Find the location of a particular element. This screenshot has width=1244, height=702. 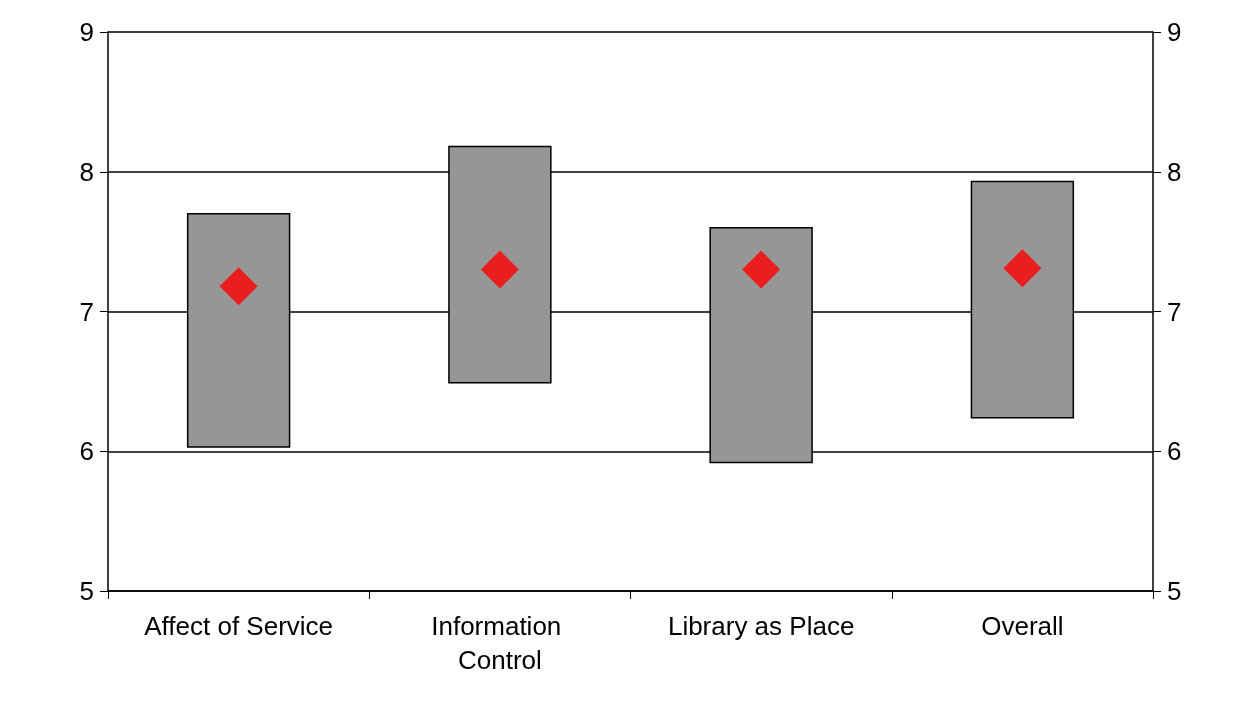

y-tick-label: 7 is located at coordinates (86, 311).